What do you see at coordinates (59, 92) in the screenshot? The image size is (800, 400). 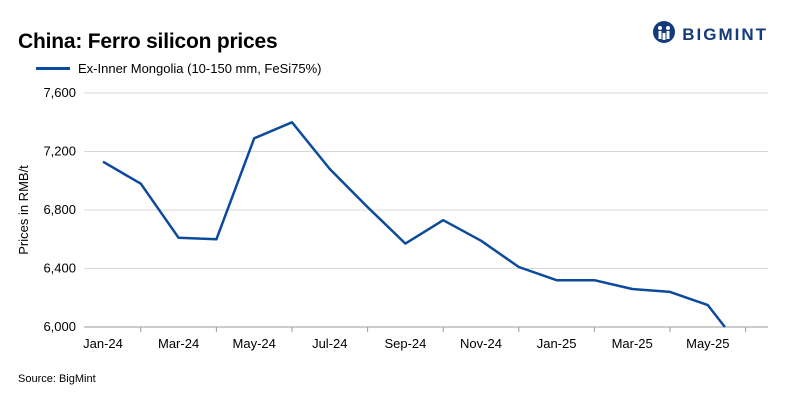 I see `y-tick-label: 7,600` at bounding box center [59, 92].